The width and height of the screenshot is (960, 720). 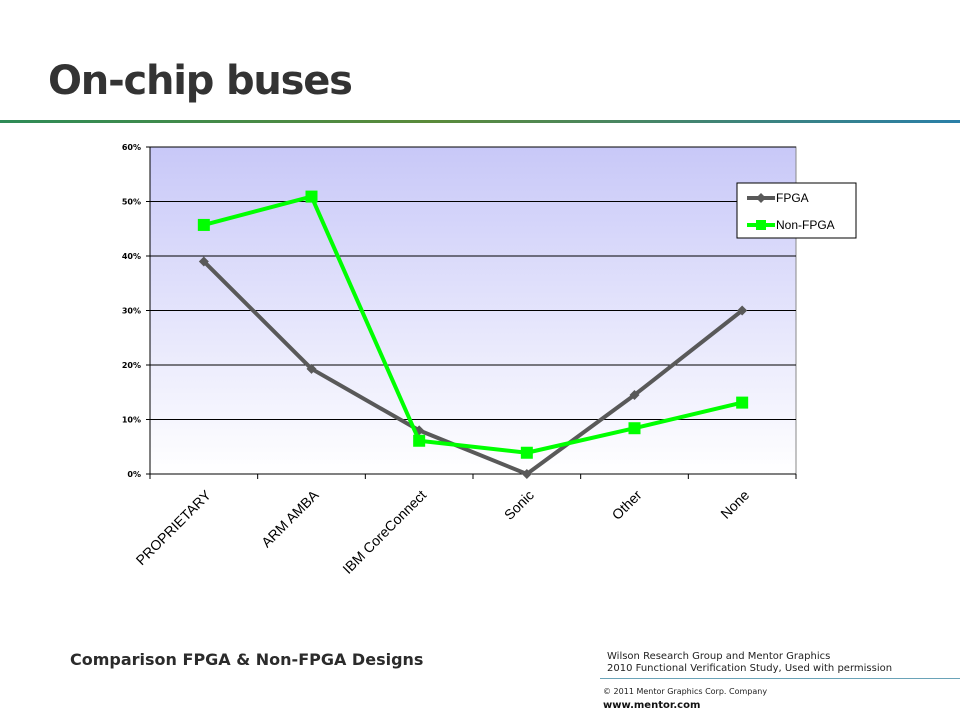 What do you see at coordinates (734, 504) in the screenshot?
I see `x-tick-label: None` at bounding box center [734, 504].